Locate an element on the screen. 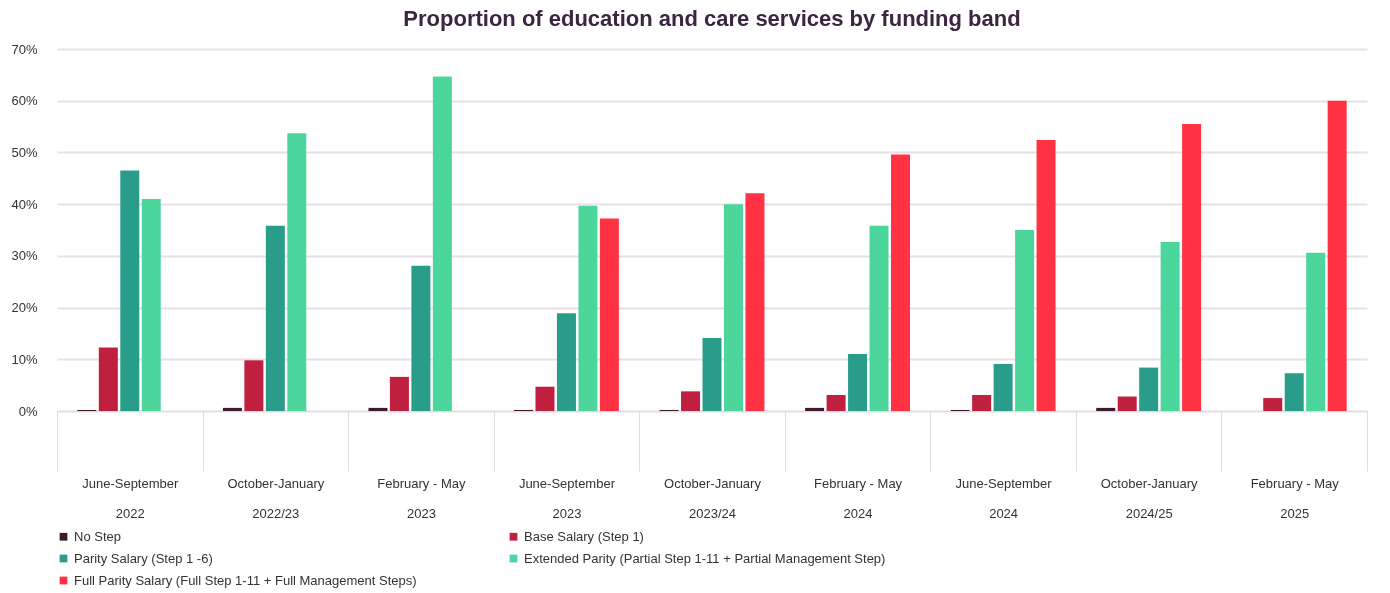 This screenshot has width=1390, height=593. y-tick-label: 50% is located at coordinates (24, 152).